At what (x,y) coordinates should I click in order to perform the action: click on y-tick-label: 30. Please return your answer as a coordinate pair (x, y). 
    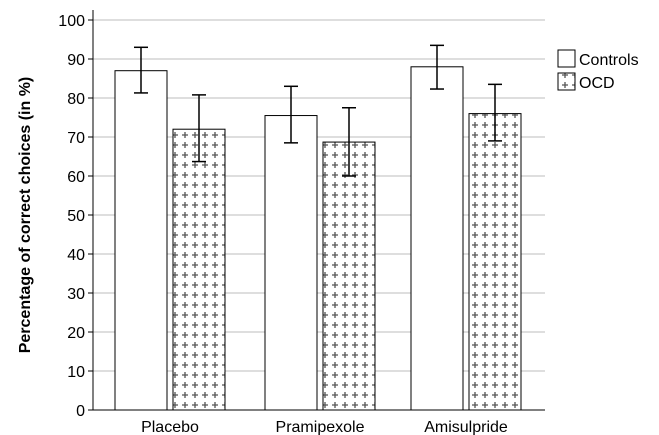
    Looking at the image, I should click on (76, 294).